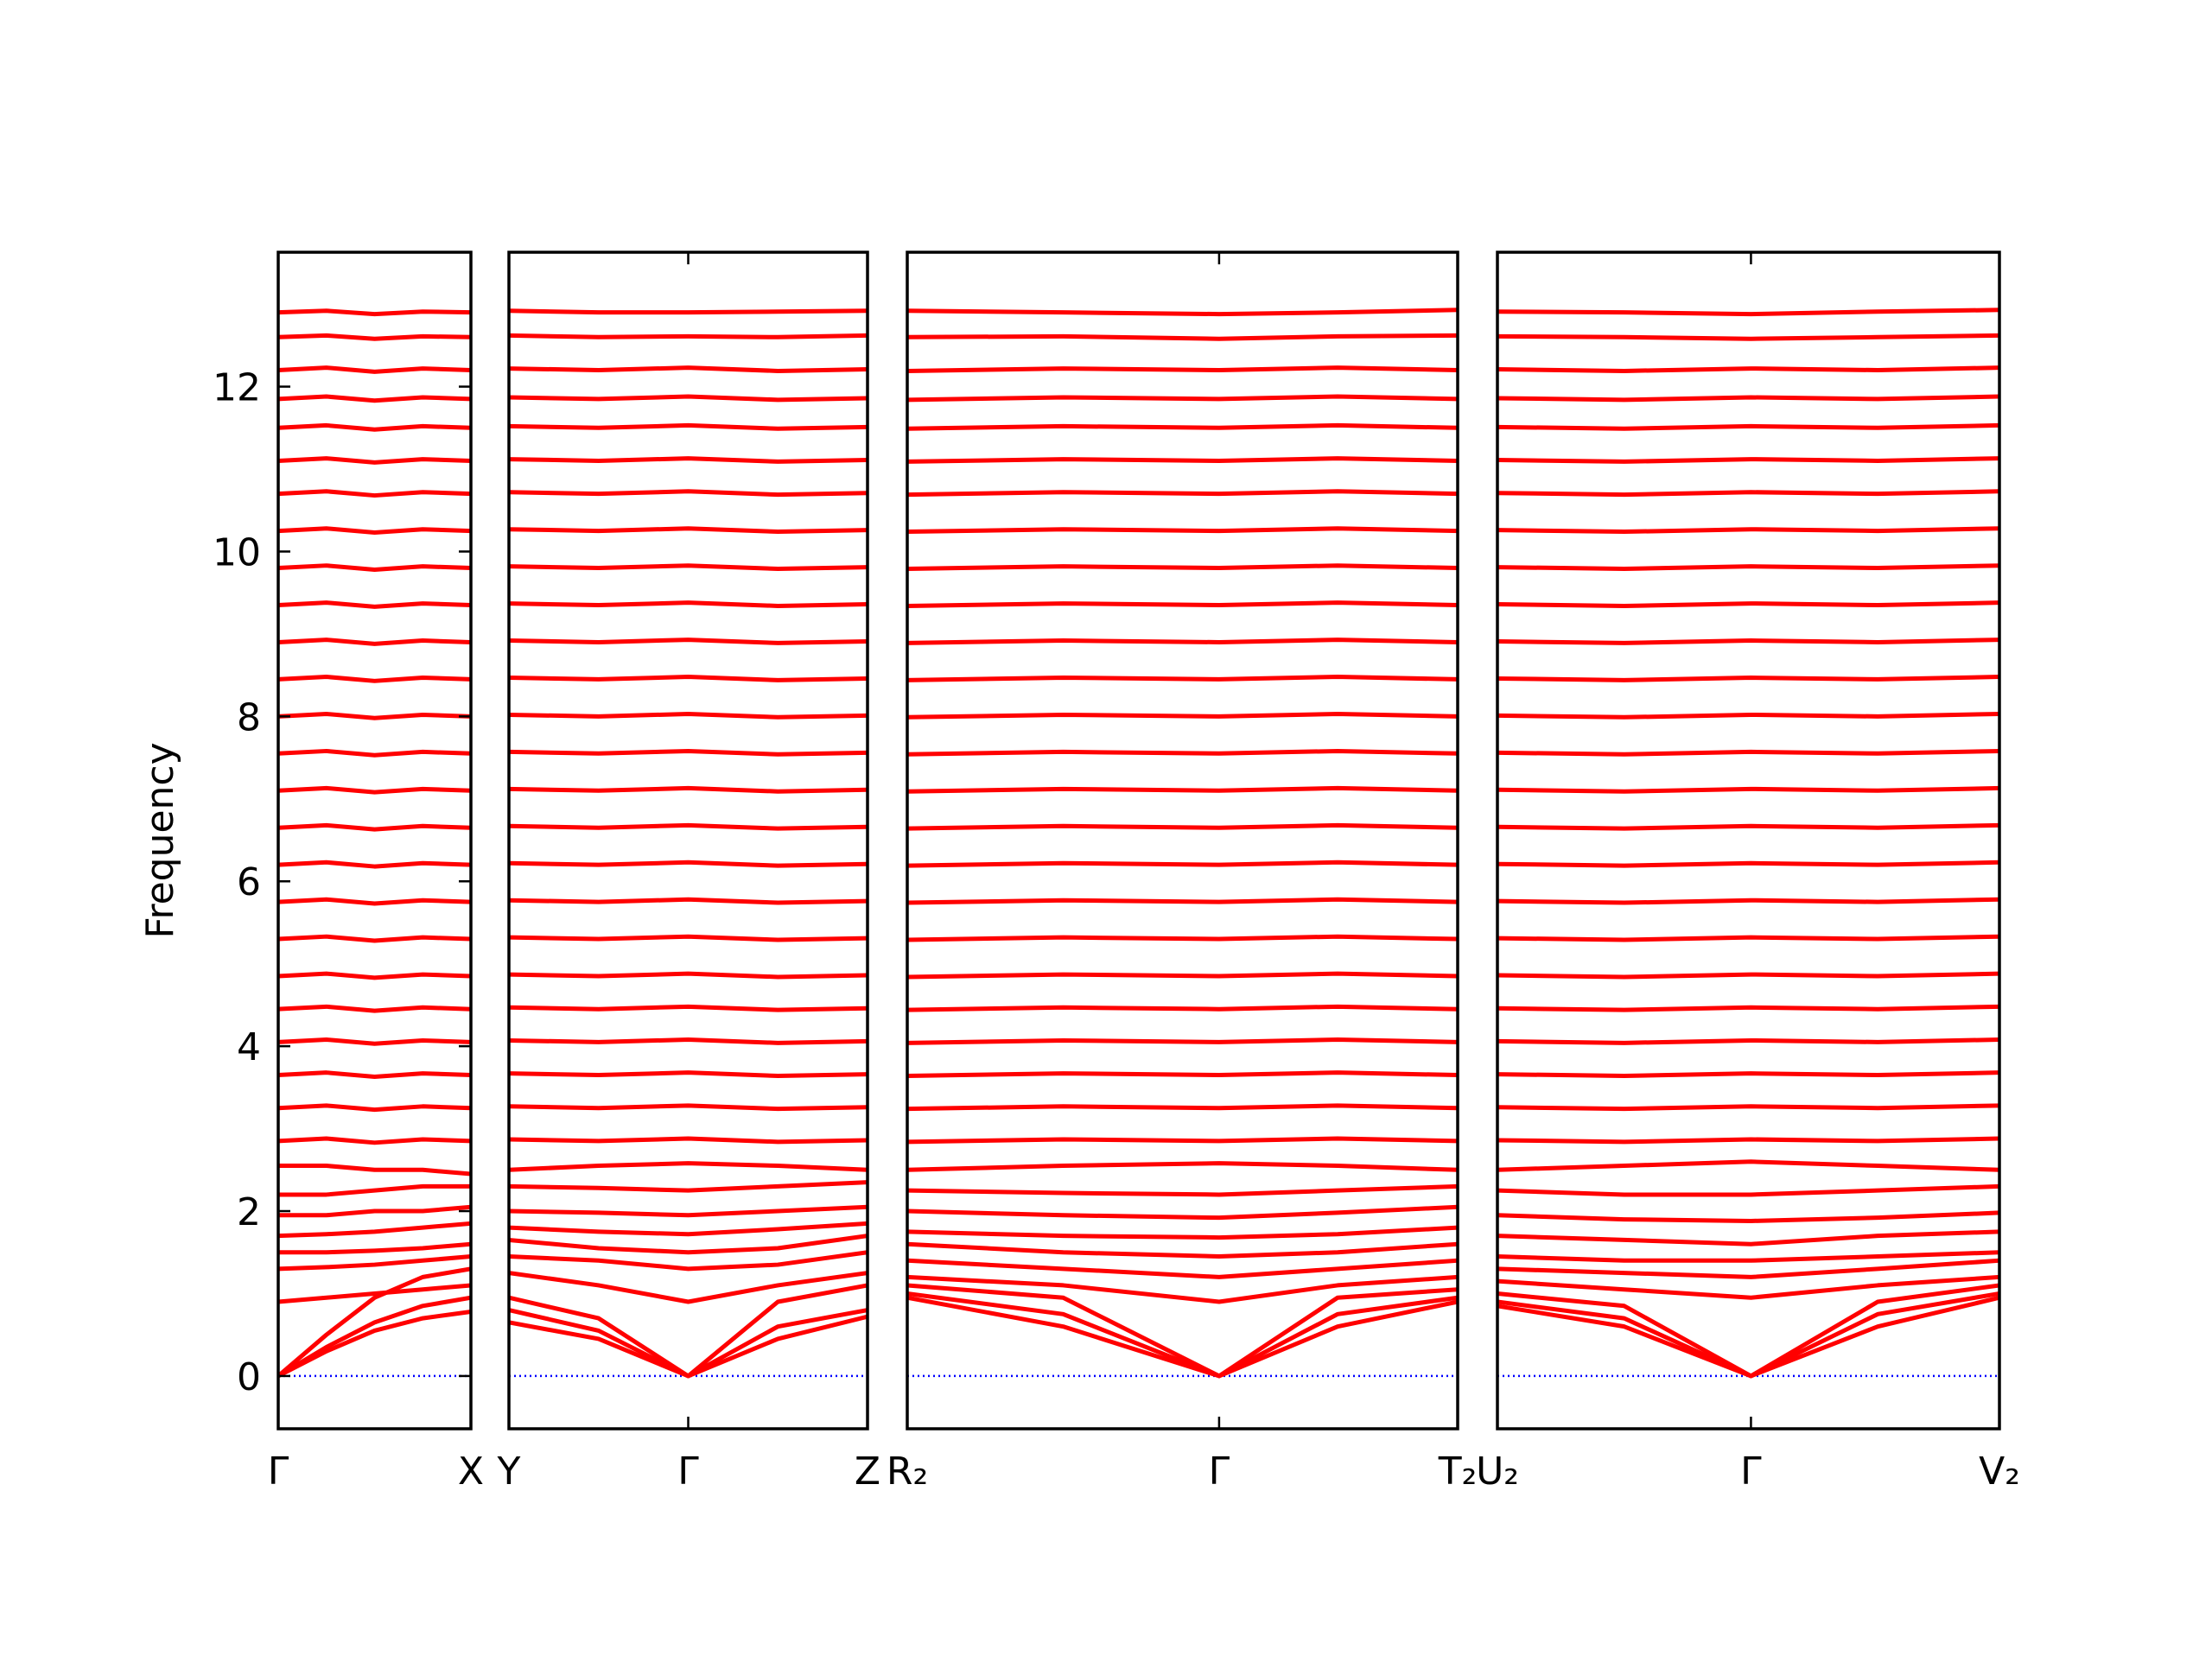 The width and height of the screenshot is (2212, 1662). Describe the element at coordinates (249, 1212) in the screenshot. I see `y-tick-label: 2` at that location.